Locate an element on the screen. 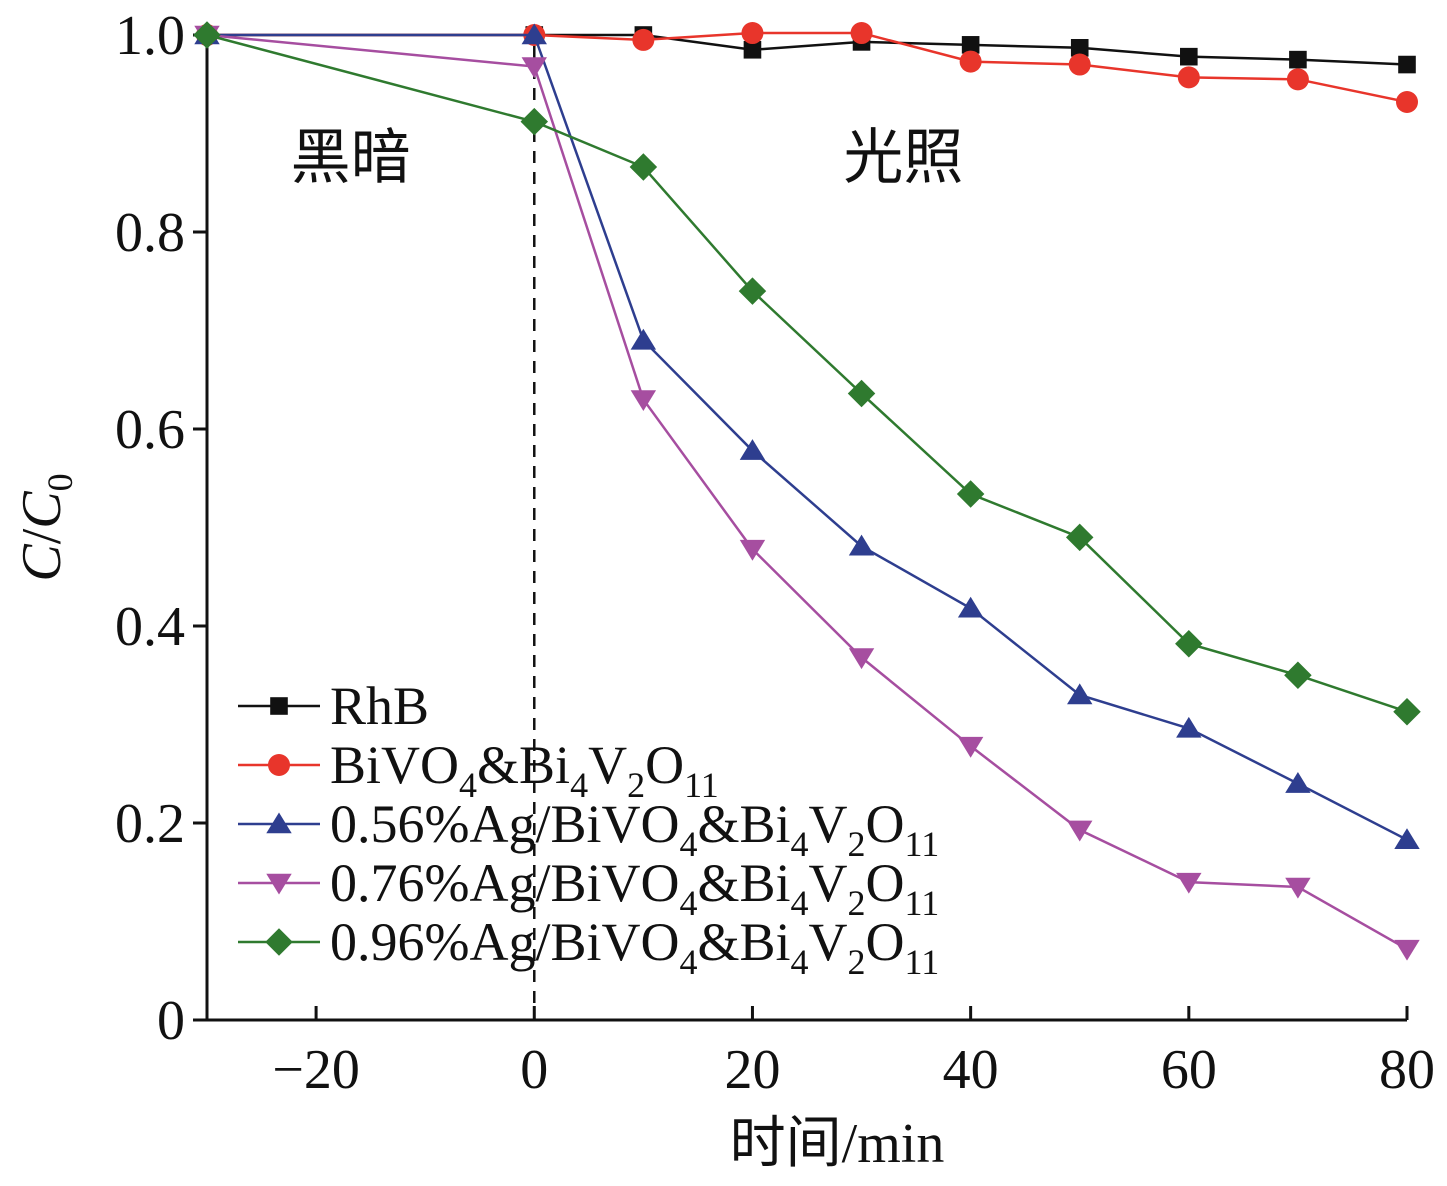 Image resolution: width=1447 pixels, height=1186 pixels. legend-entry-1: BiVO4&Bi4V2O11 is located at coordinates (478, 770).